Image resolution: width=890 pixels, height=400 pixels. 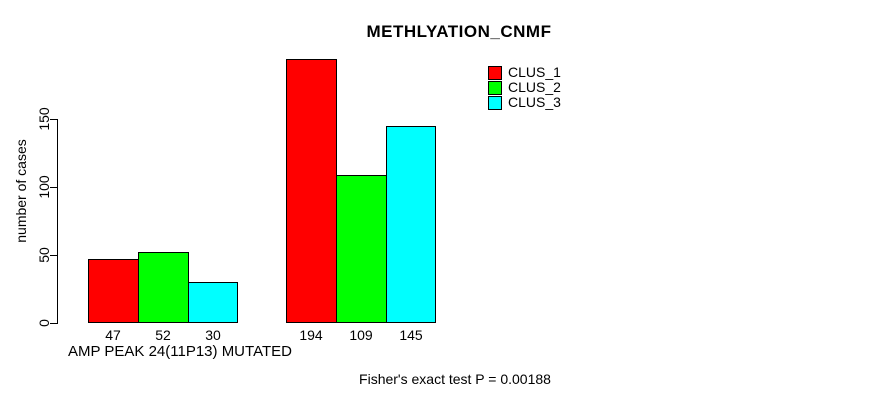 I want to click on fisher-test-annotation: Fisher's exact test P = 0.00188, so click(x=455, y=379).